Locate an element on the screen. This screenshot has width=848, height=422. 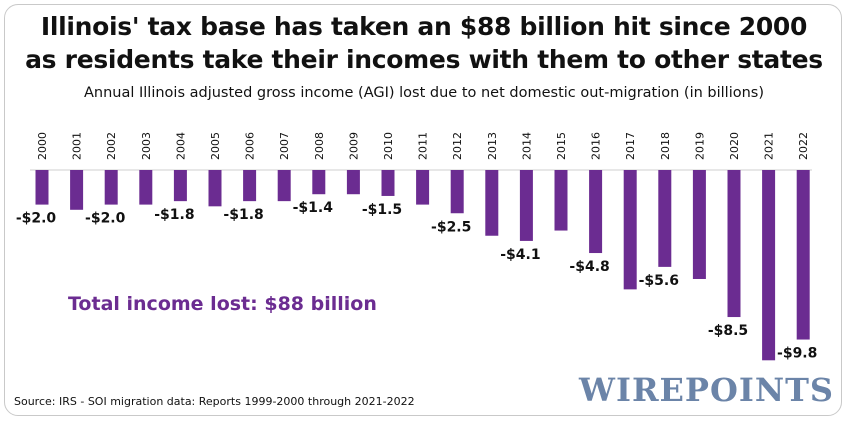
year-tick-label: 2014 is located at coordinates (526, 146).